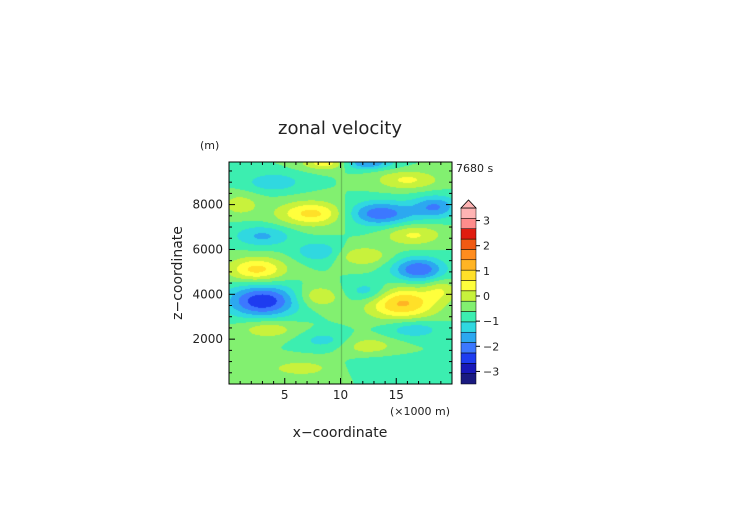 The image size is (752, 532). What do you see at coordinates (396, 395) in the screenshot?
I see `x-tick-label: 15` at bounding box center [396, 395].